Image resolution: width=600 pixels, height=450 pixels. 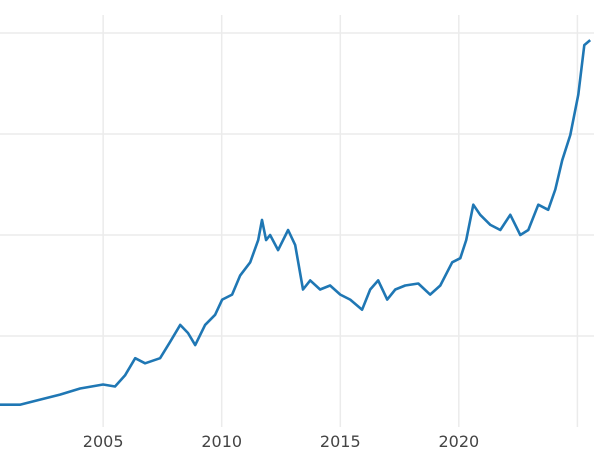 What do you see at coordinates (458, 441) in the screenshot?
I see `x-tick-label: 2020` at bounding box center [458, 441].